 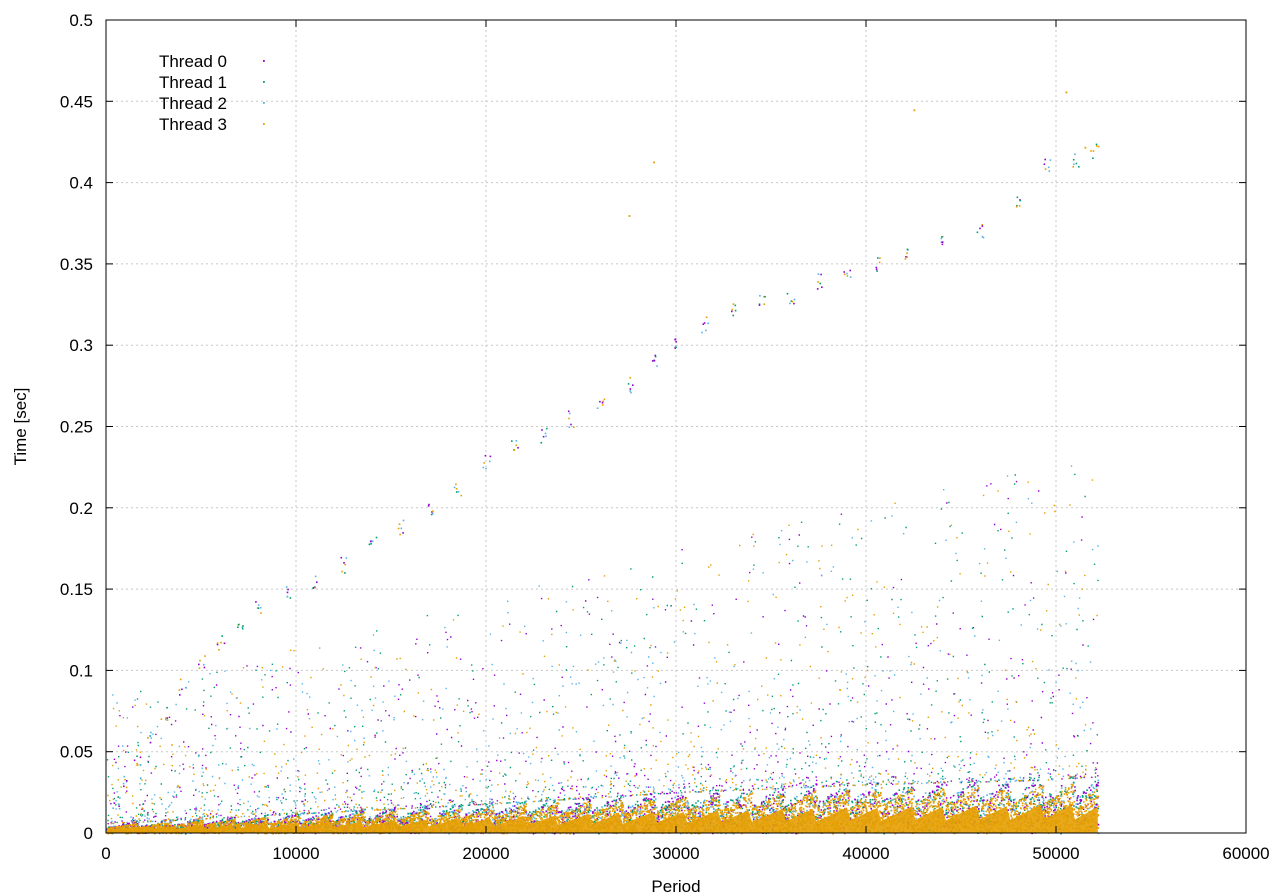 I want to click on x-tick-label: 10000, so click(x=295, y=853).